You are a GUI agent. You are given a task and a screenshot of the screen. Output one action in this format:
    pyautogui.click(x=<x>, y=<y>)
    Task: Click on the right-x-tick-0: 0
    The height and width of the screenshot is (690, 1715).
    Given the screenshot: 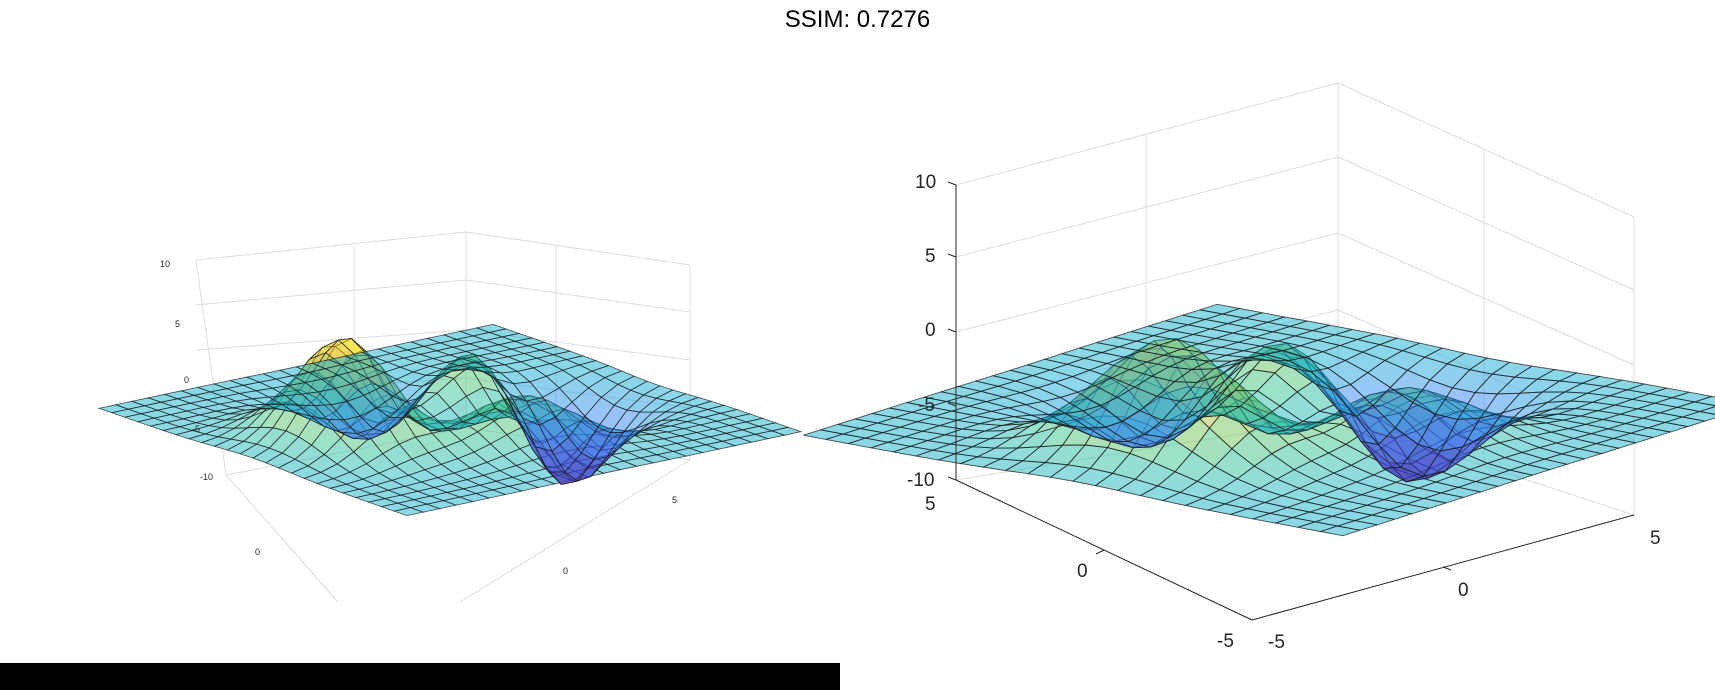 What is the action you would take?
    pyautogui.click(x=1463, y=590)
    